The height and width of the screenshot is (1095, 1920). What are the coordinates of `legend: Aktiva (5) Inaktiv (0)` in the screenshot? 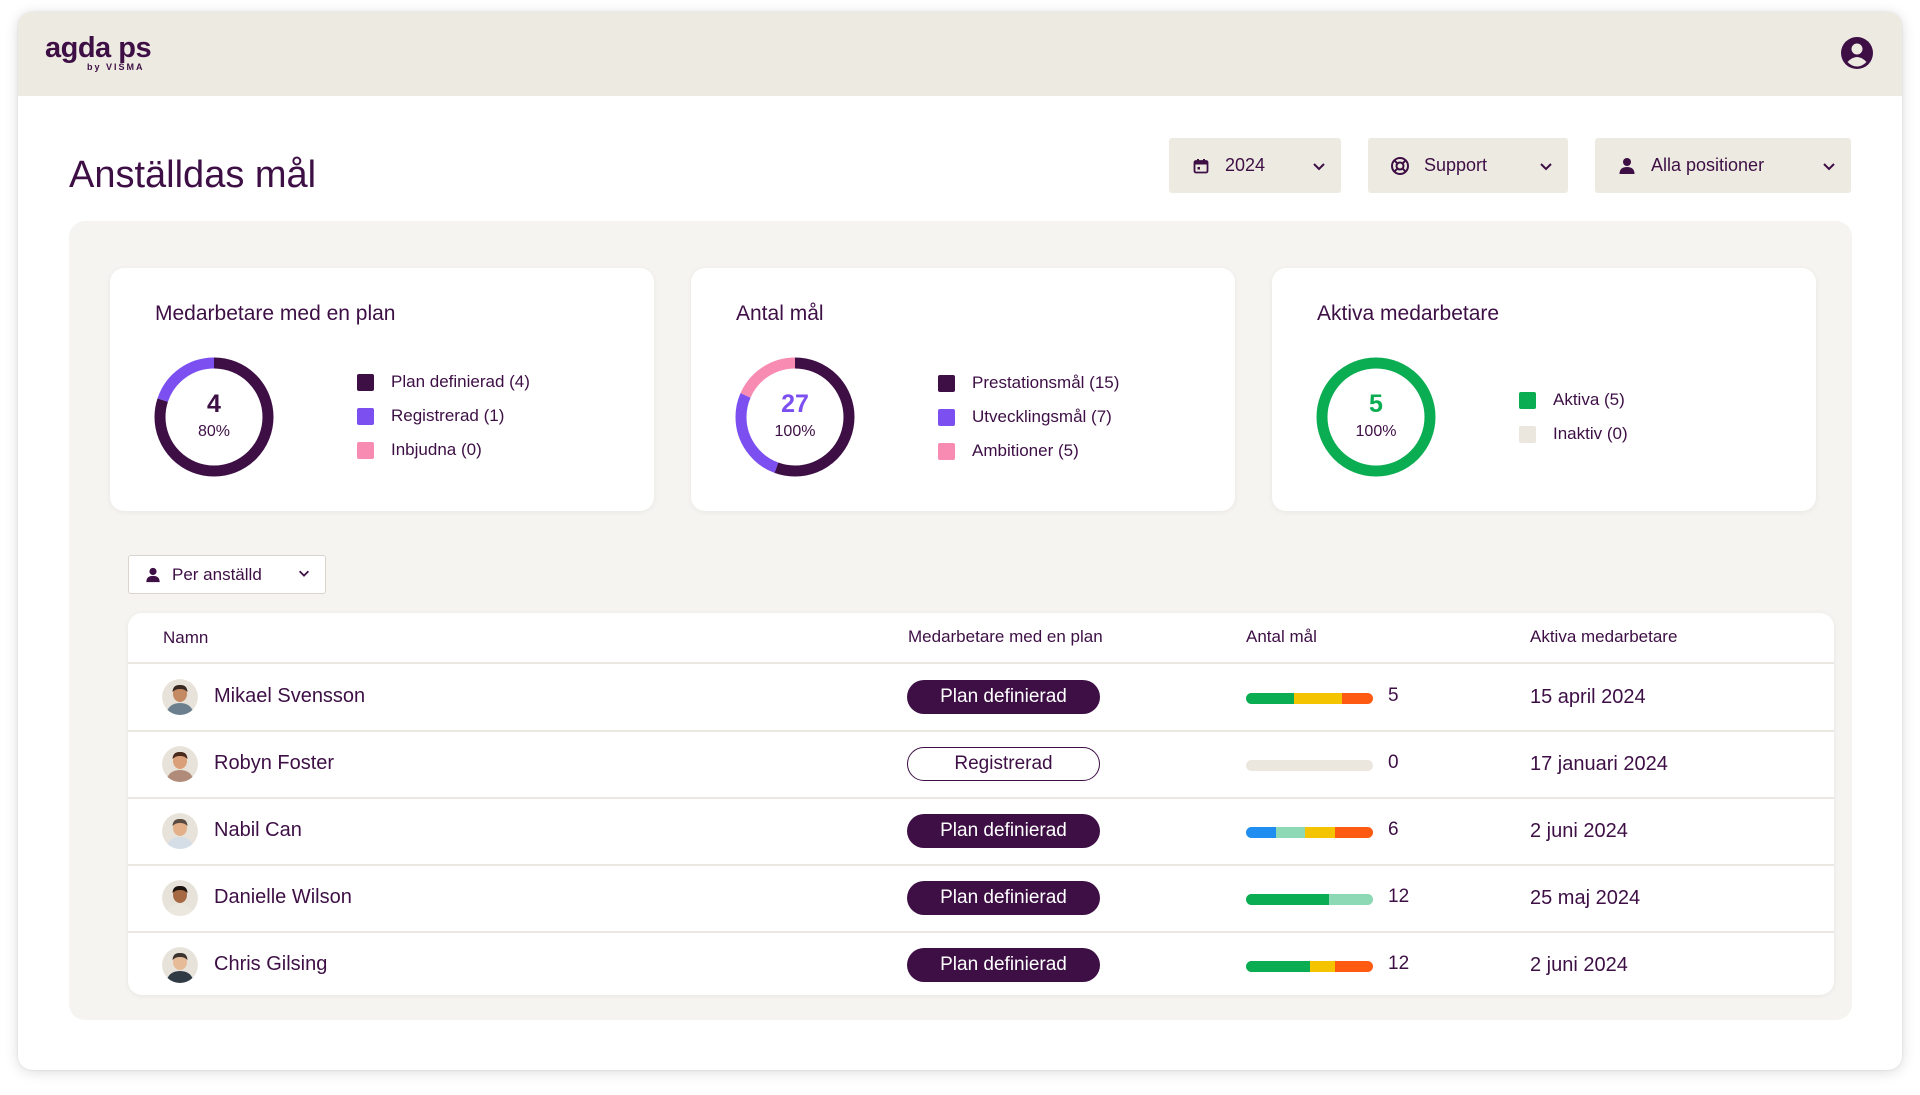 It's located at (1573, 417).